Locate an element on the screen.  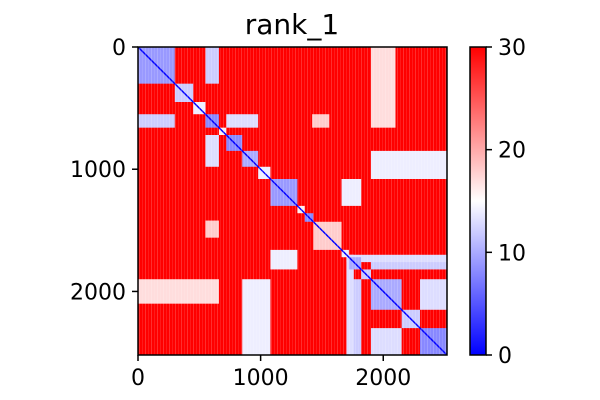
y-tick-label: 1000 is located at coordinates (98, 170).